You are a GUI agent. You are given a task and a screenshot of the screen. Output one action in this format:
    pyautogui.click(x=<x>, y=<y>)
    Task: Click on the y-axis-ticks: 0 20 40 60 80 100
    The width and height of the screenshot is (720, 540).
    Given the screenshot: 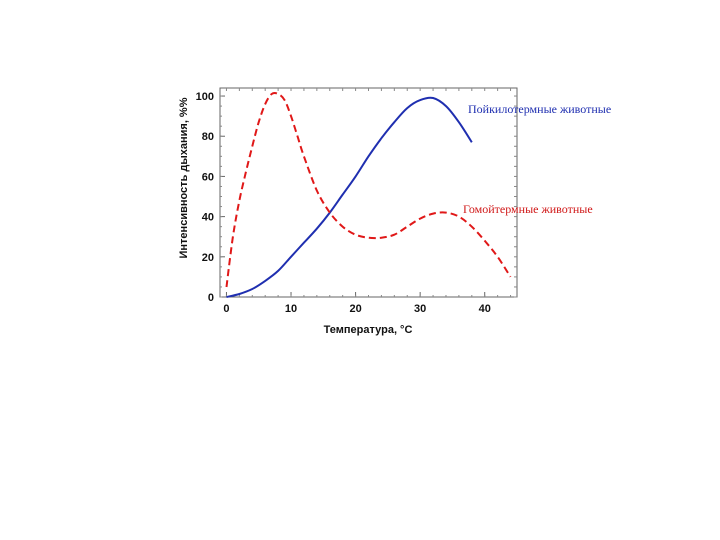 What is the action you would take?
    pyautogui.click(x=210, y=197)
    